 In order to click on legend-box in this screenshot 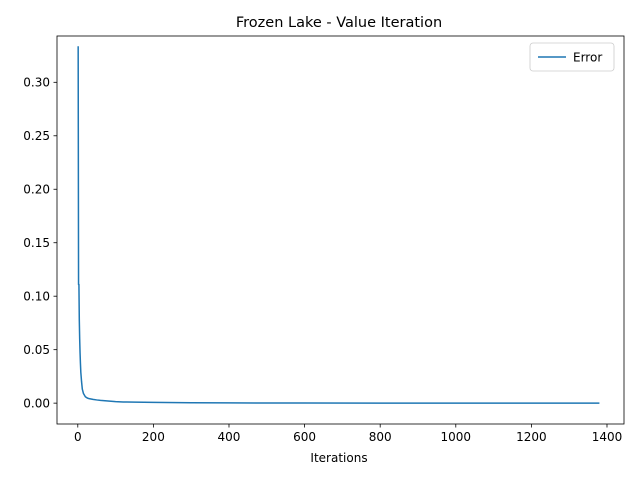, I will do `click(572, 57)`.